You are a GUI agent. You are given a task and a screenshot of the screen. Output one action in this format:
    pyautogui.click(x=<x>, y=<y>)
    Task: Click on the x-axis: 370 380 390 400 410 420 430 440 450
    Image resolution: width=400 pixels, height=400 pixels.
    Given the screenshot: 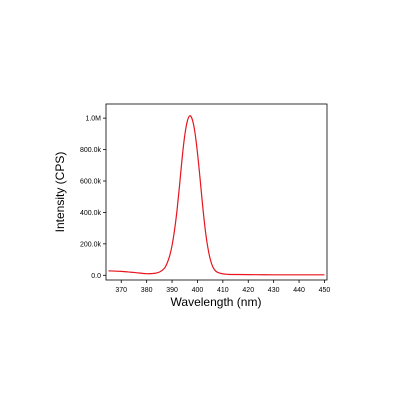 What is the action you would take?
    pyautogui.click(x=222, y=287)
    